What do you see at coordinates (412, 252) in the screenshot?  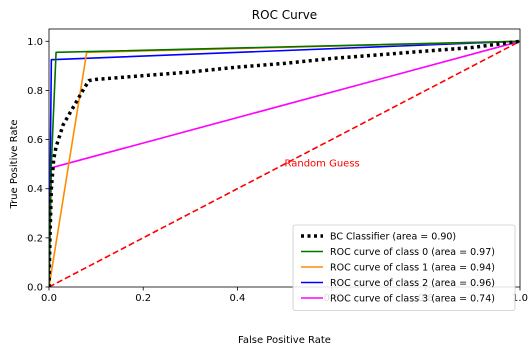 I see `legend-label-1: ROC curve of class 0 (area = 0.97)` at bounding box center [412, 252].